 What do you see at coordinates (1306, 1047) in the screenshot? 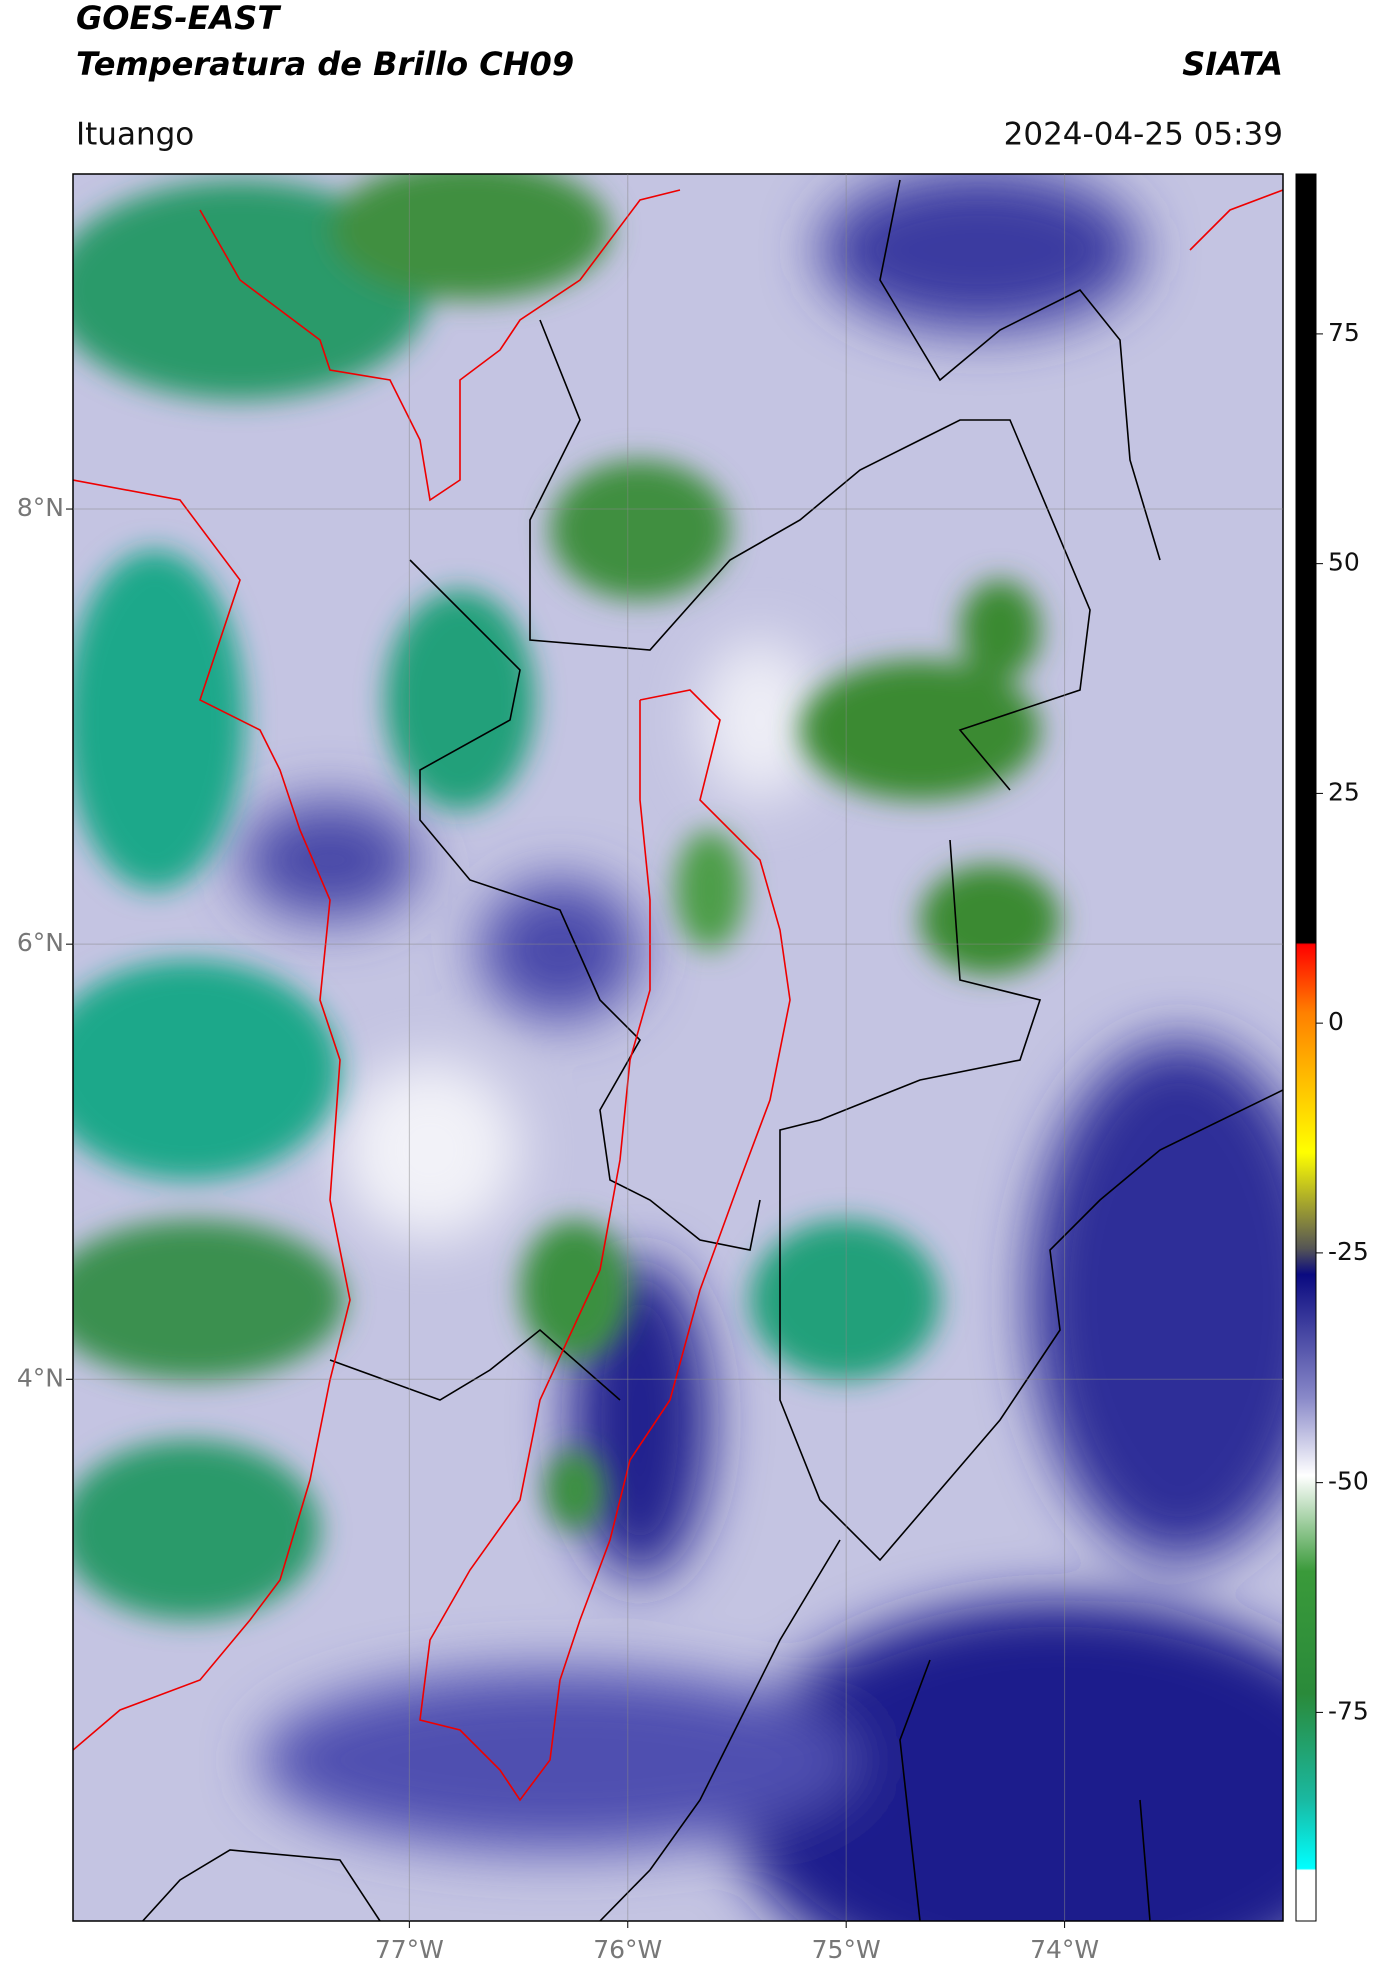
I see `colorbar` at bounding box center [1306, 1047].